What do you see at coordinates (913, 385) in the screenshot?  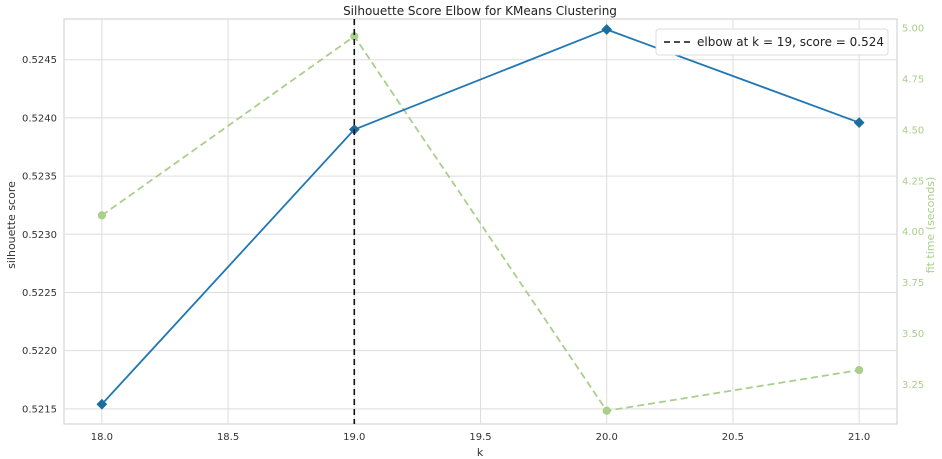 I see `y2-tick-label: 3.25` at bounding box center [913, 385].